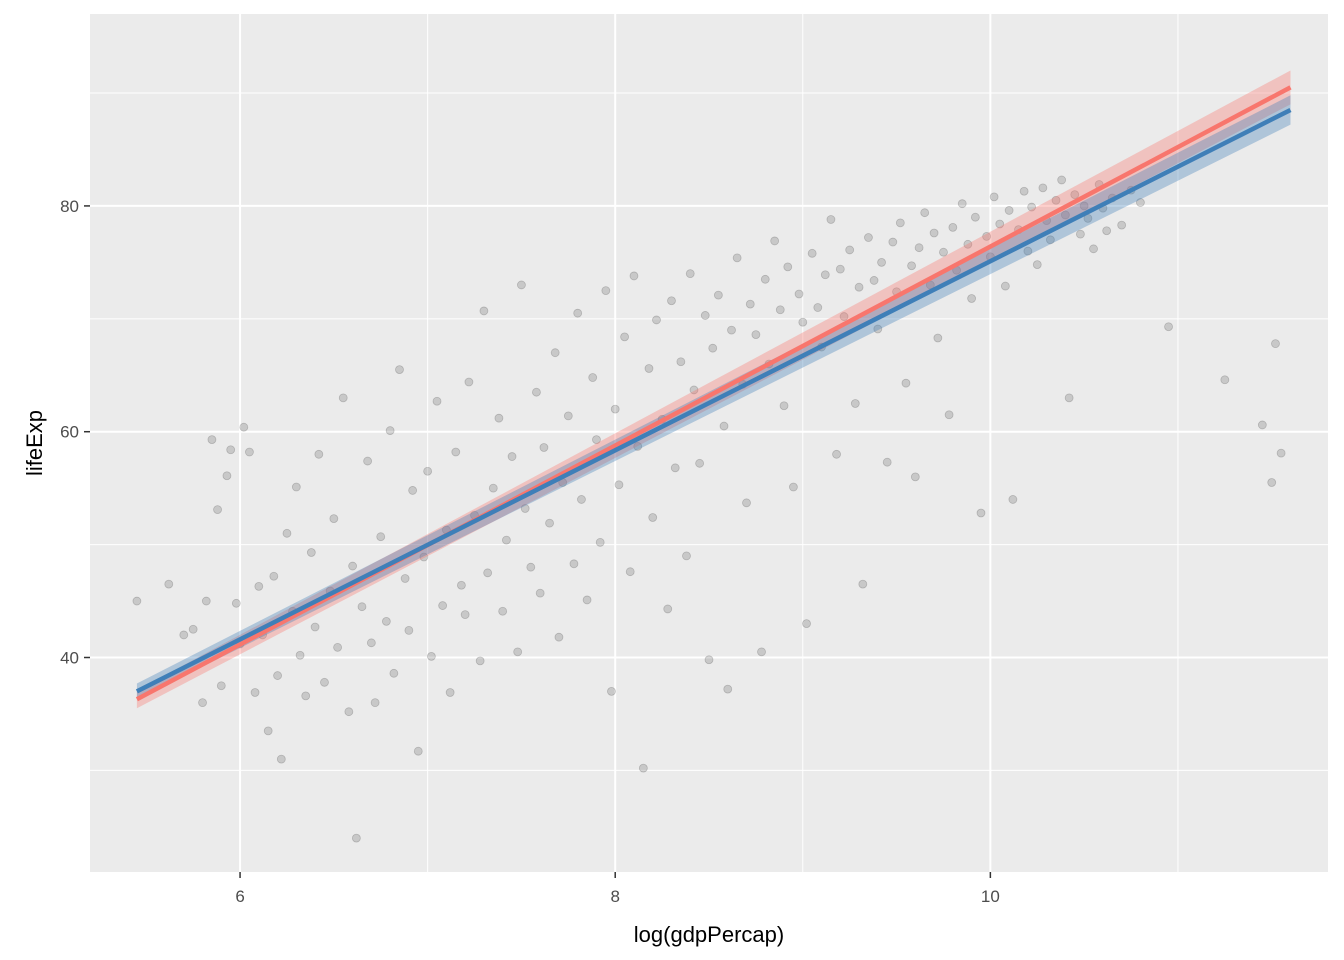 Image resolution: width=1344 pixels, height=960 pixels. Describe the element at coordinates (69, 432) in the screenshot. I see `y-tick-label: 60` at that location.